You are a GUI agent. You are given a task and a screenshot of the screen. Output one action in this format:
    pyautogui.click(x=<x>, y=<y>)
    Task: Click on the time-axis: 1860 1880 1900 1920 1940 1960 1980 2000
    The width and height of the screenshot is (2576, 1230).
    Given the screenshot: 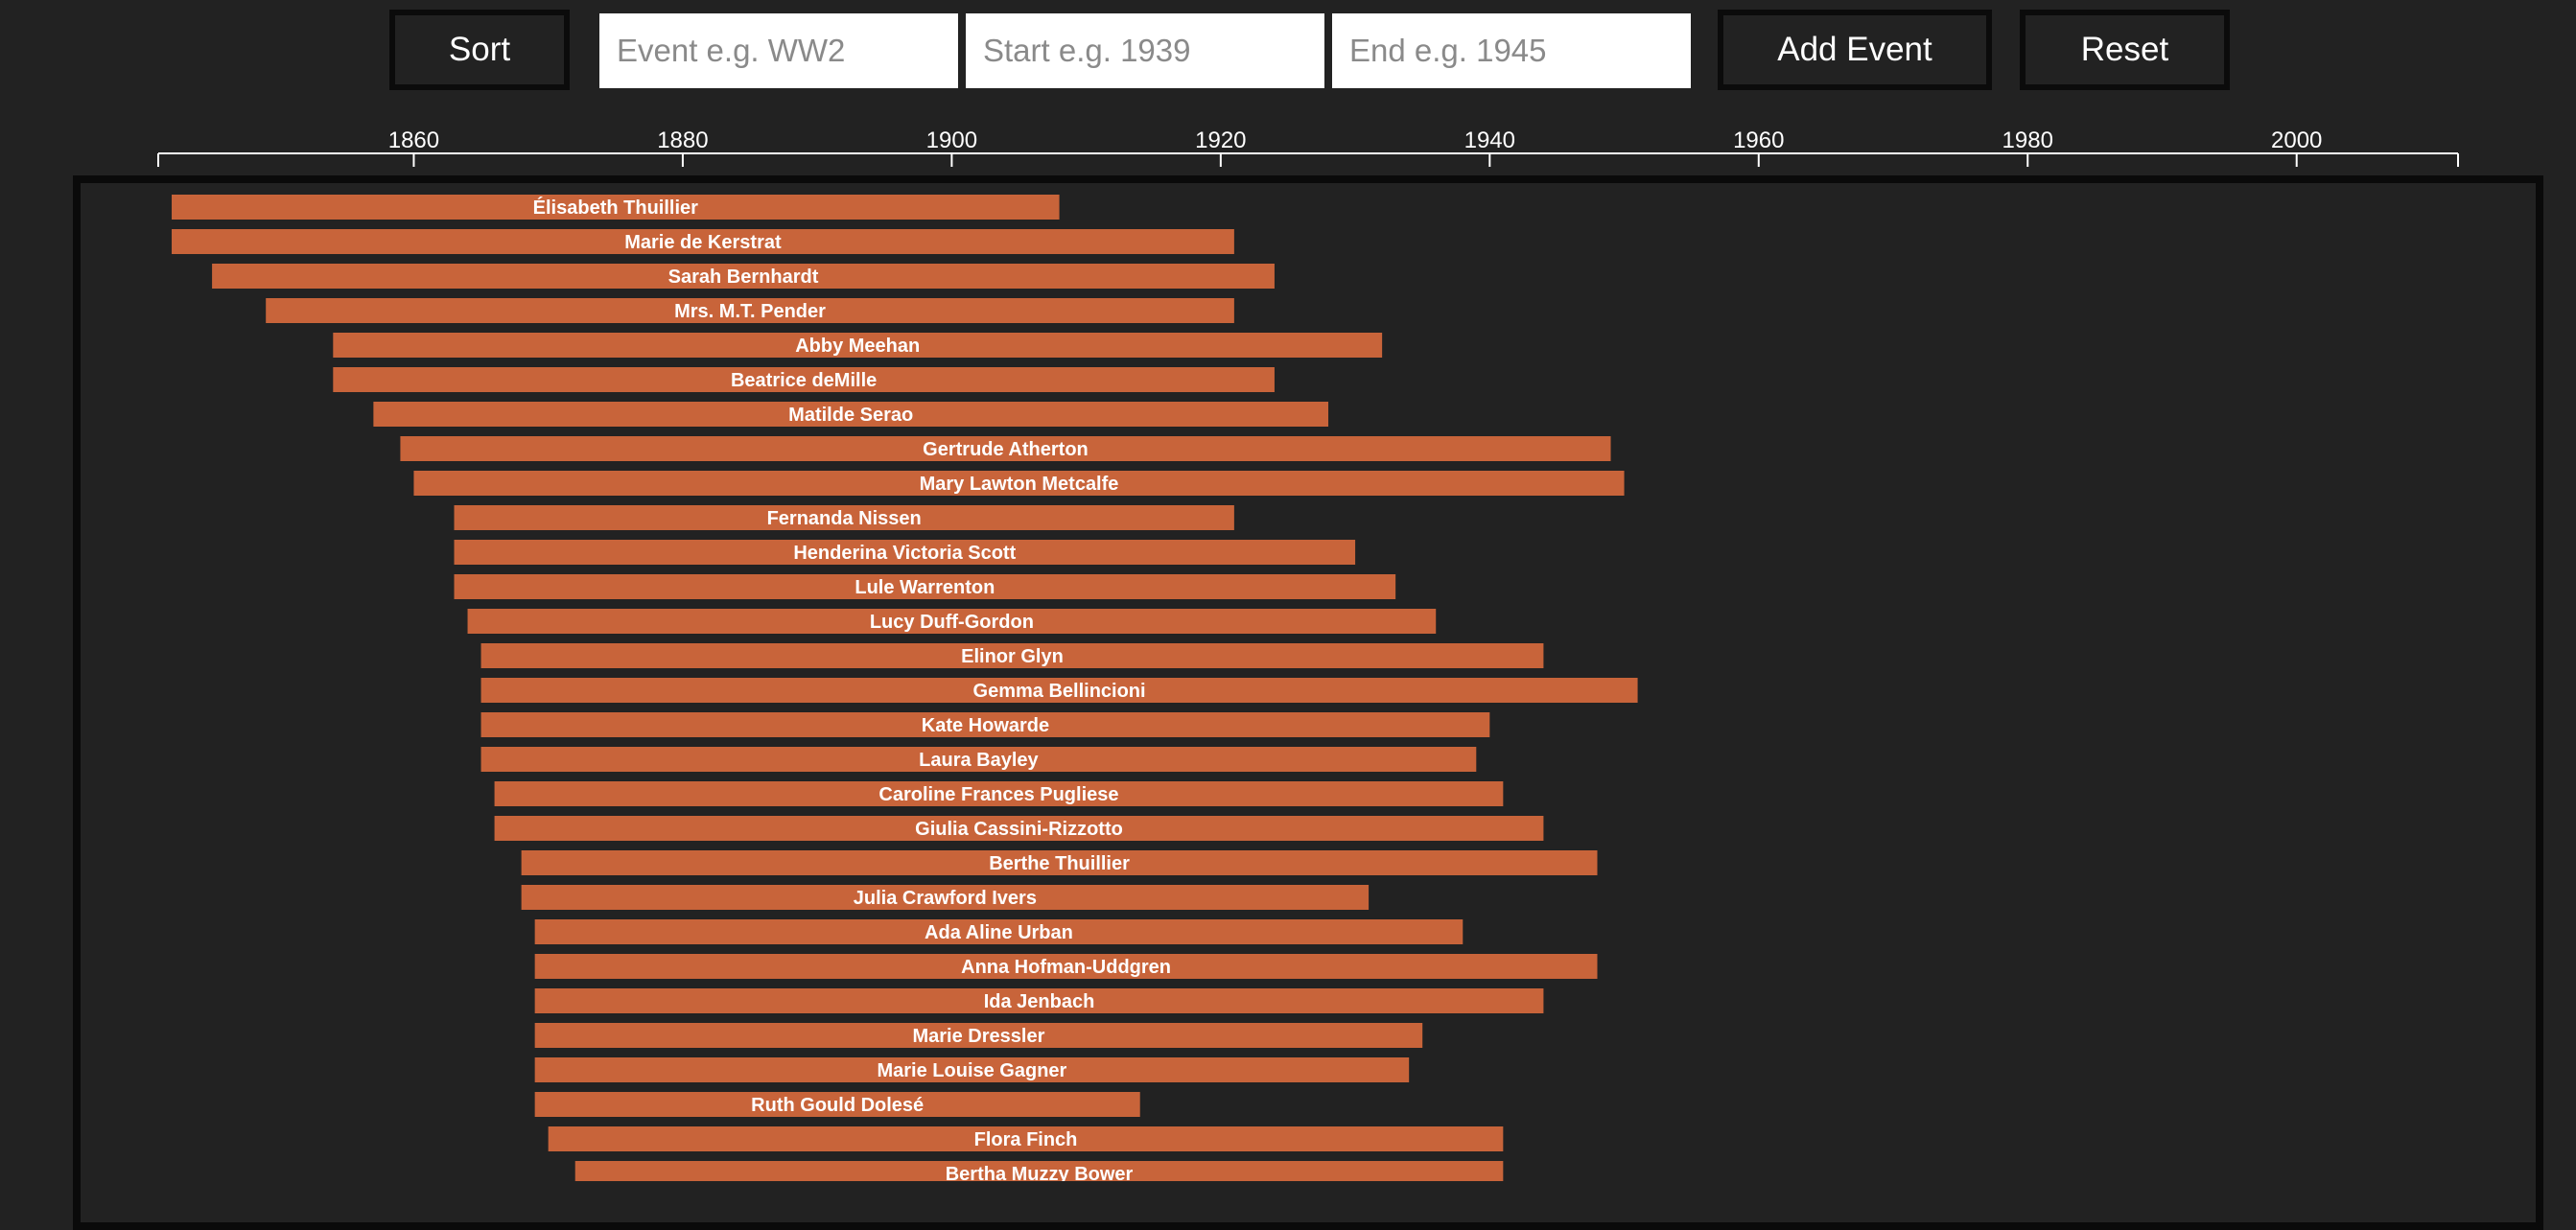 What is the action you would take?
    pyautogui.click(x=1308, y=147)
    